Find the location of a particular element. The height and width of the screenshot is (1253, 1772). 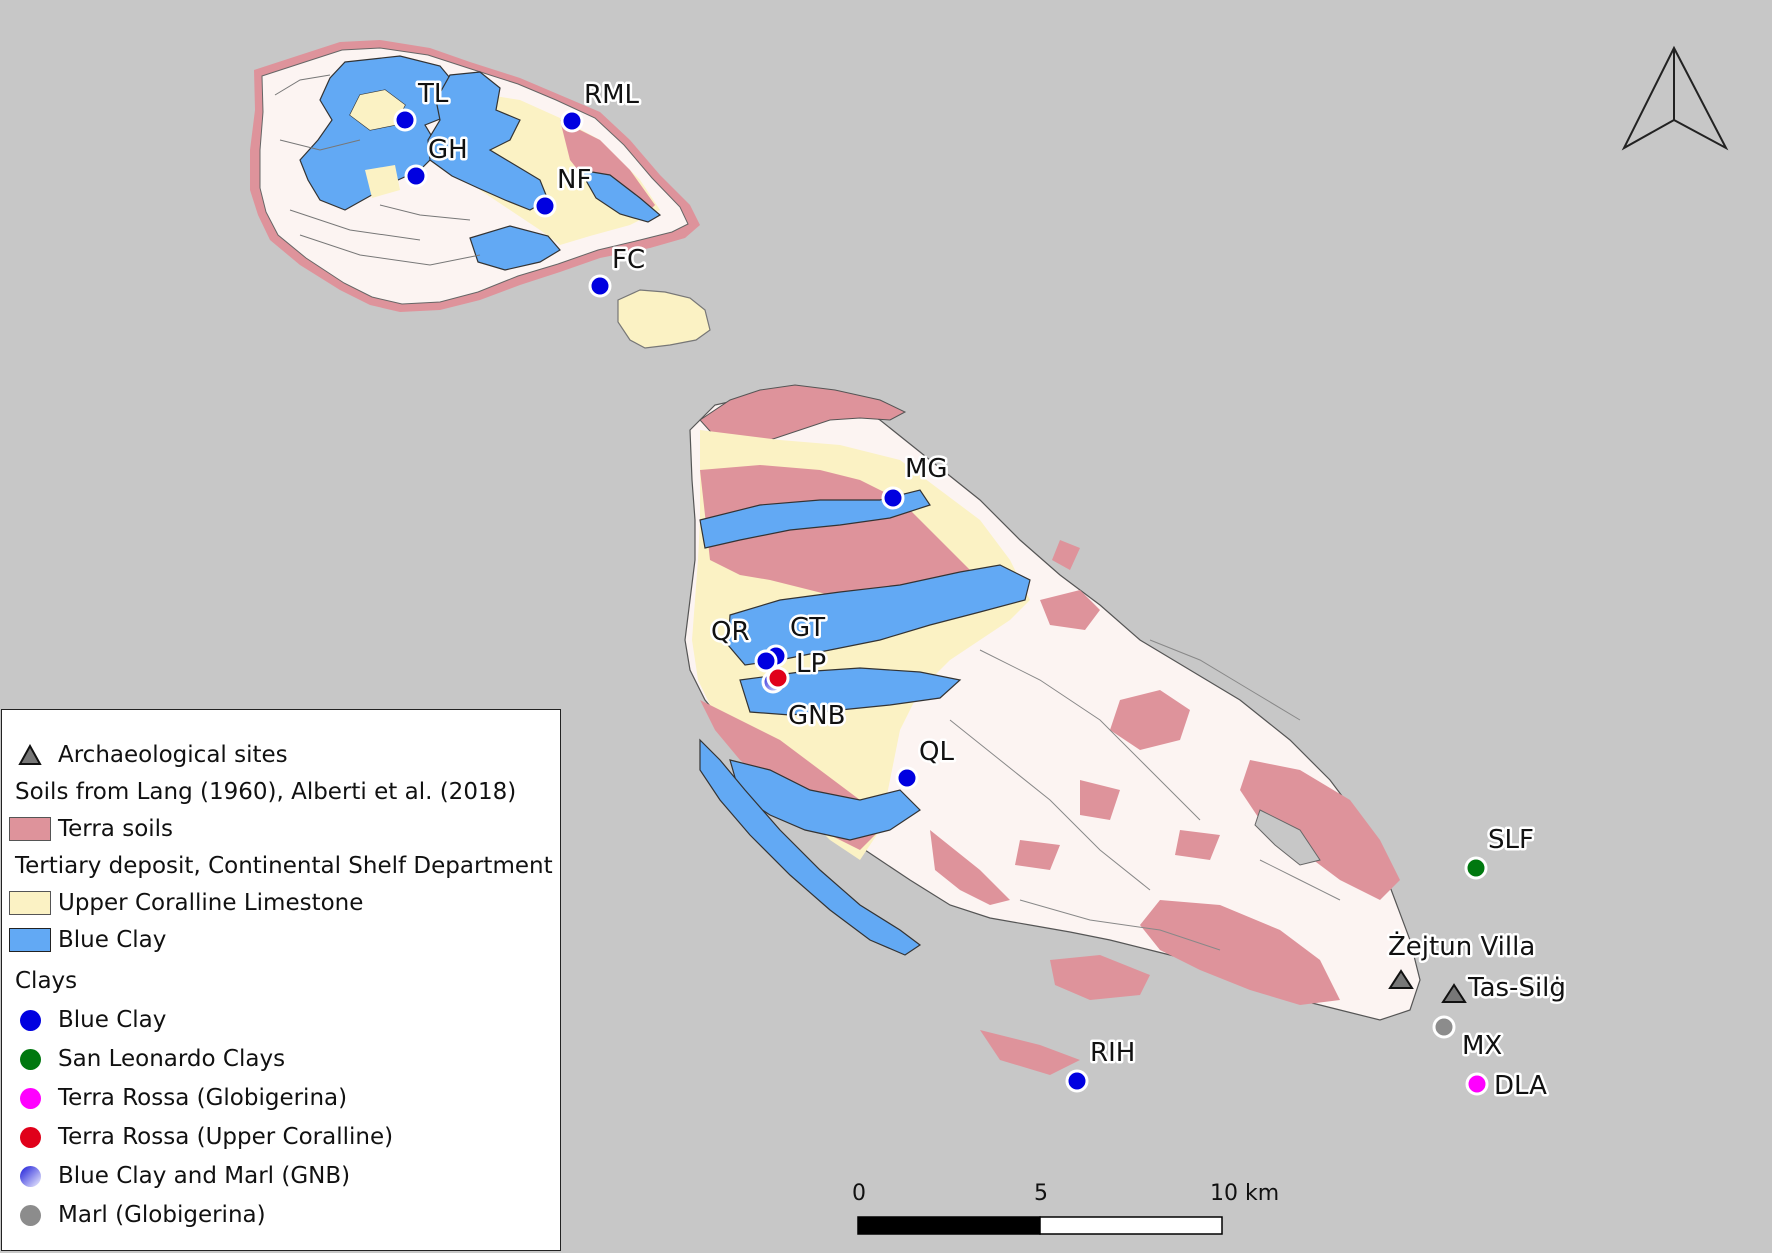

malta-blue-west-coast is located at coordinates (810, 847).